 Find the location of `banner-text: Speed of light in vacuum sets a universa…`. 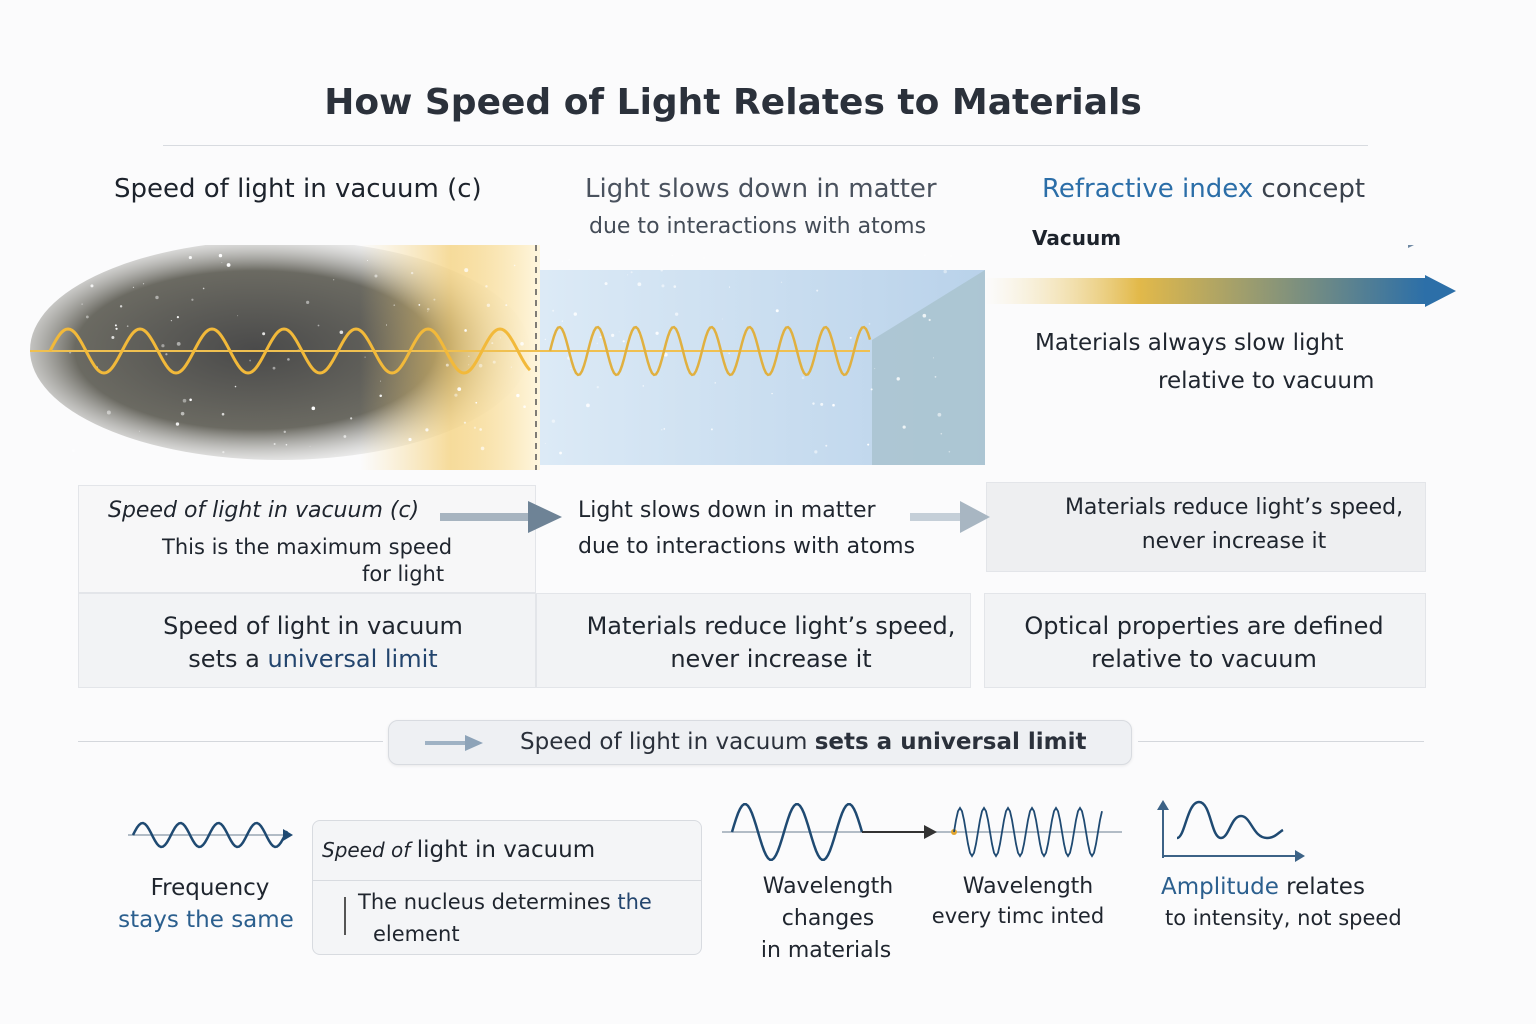

banner-text: Speed of light in vacuum sets a universa… is located at coordinates (803, 742).